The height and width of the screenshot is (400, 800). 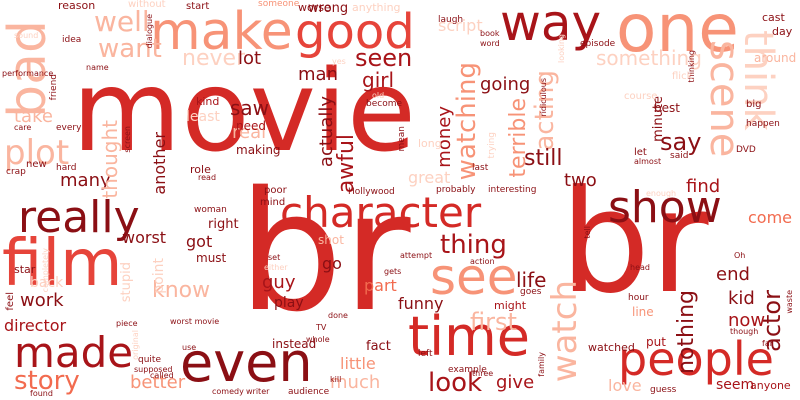 What do you see at coordinates (79, 217) in the screenshot?
I see `word-really: really` at bounding box center [79, 217].